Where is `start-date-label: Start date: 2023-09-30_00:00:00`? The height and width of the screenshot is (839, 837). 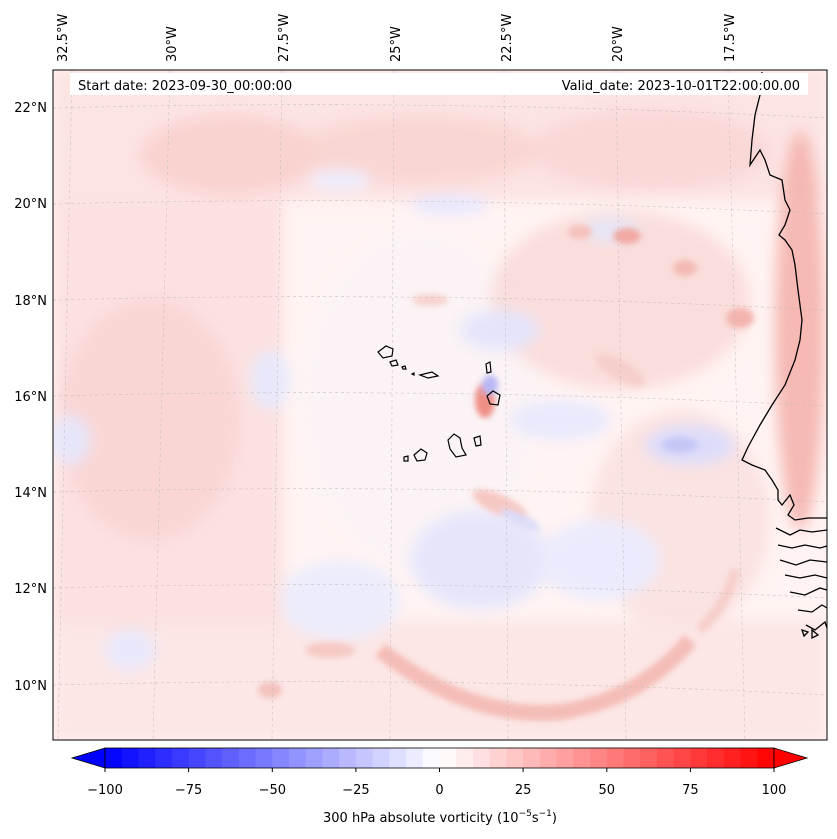 start-date-label: Start date: 2023-09-30_00:00:00 is located at coordinates (185, 86).